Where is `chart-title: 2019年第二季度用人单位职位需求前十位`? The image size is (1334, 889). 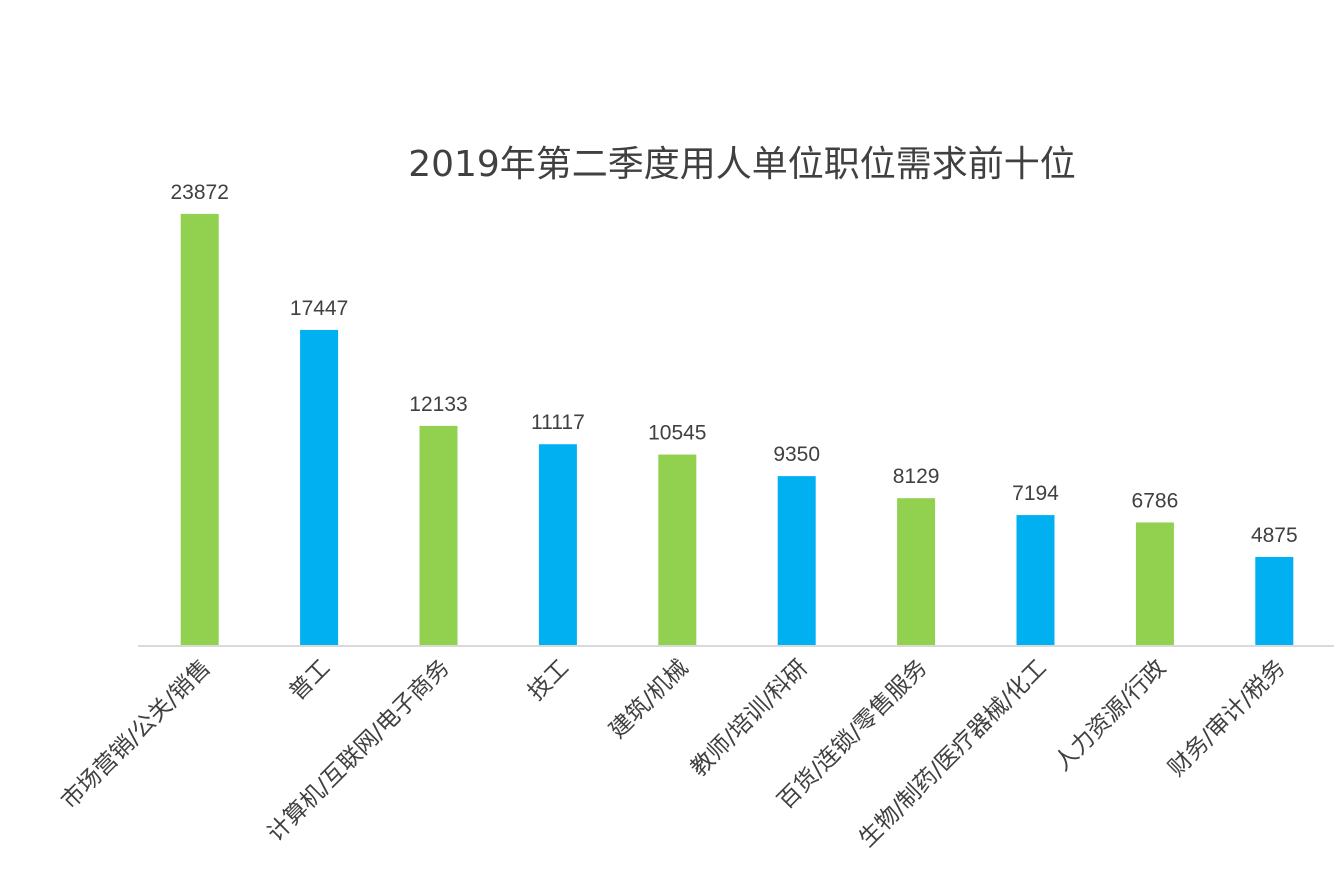
chart-title: 2019年第二季度用人单位职位需求前十位 is located at coordinates (742, 164).